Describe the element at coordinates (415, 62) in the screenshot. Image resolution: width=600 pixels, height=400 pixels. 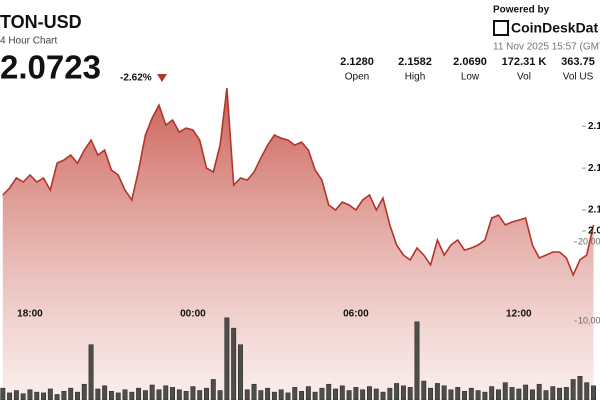
I see `stat-value: 2.1582` at that location.